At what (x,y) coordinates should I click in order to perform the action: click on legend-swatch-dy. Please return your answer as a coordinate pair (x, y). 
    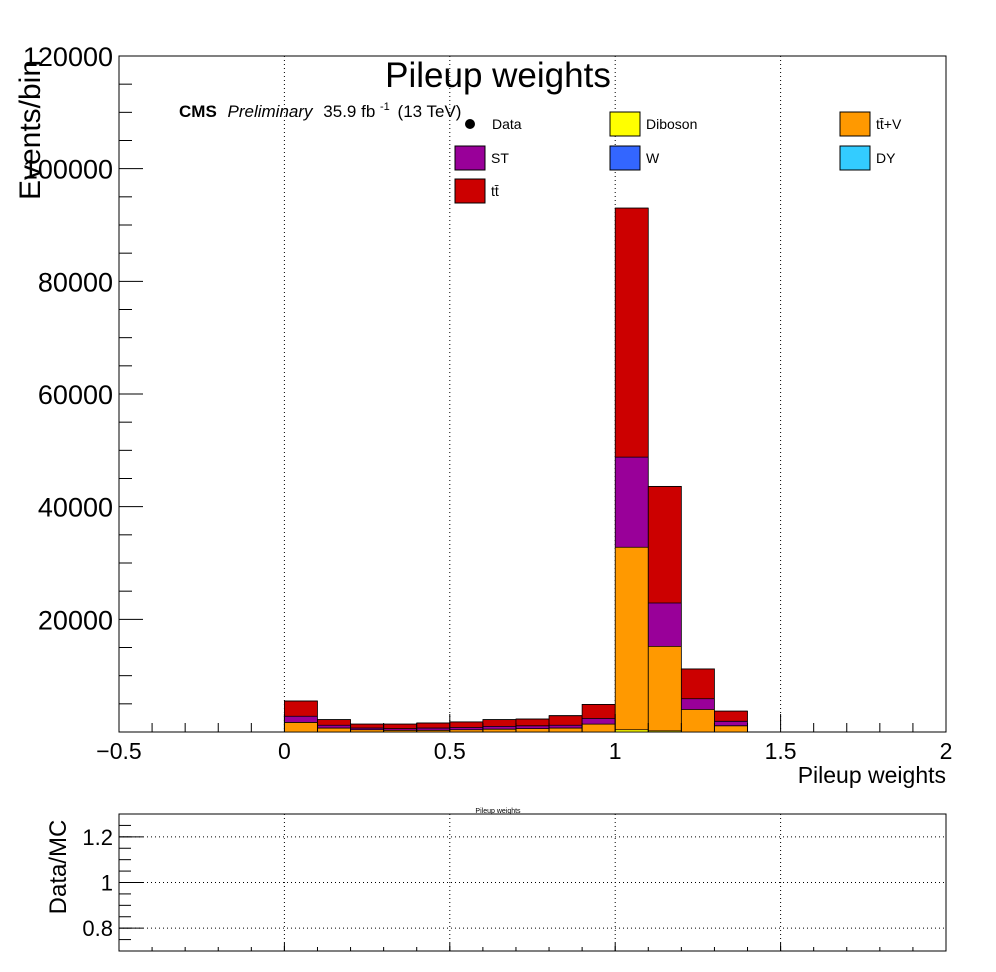
    Looking at the image, I should click on (855, 158).